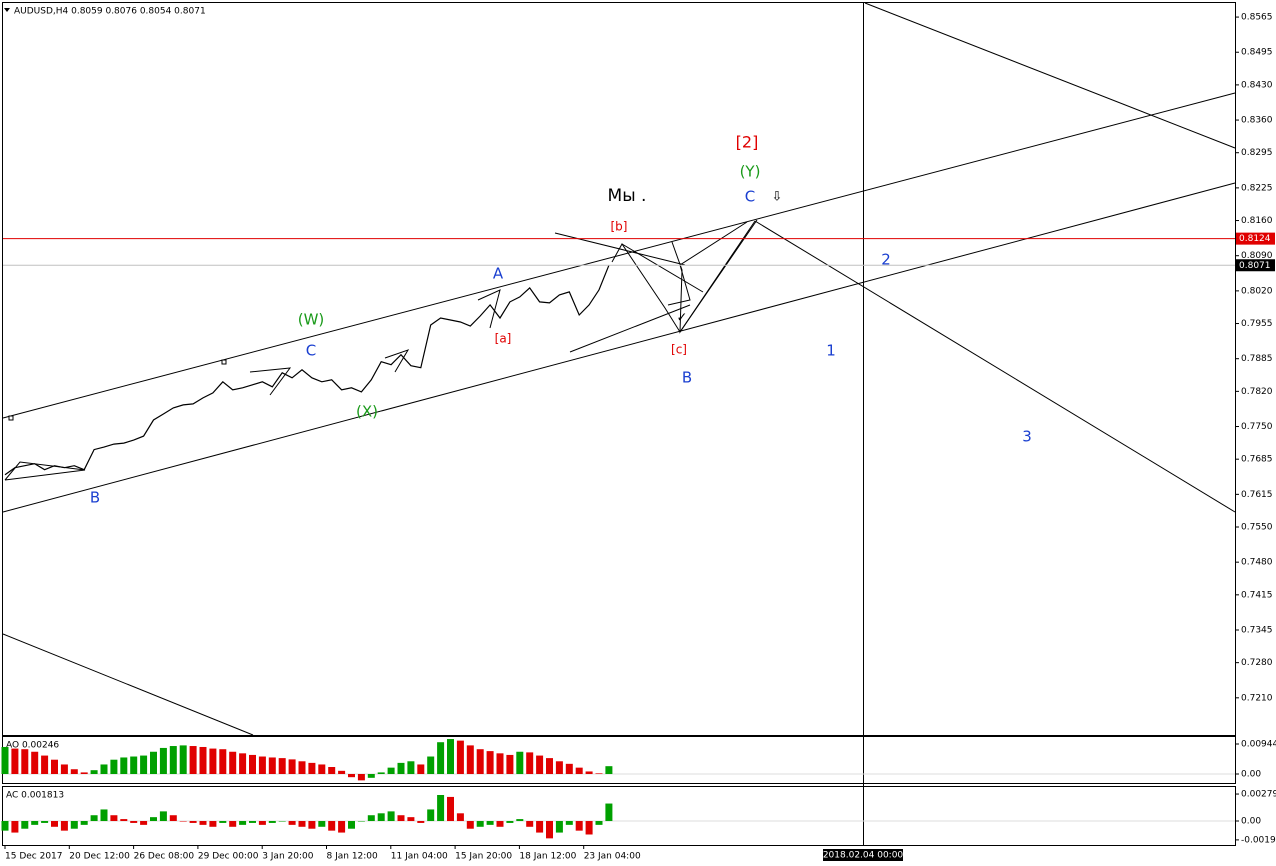 The image size is (1276, 866). I want to click on cursor-label: 2018.02.04 00:00, so click(863, 856).